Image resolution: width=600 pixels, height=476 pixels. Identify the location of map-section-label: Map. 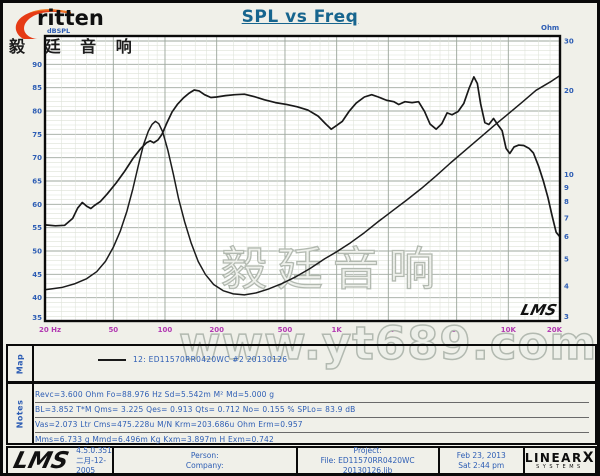
(21, 363).